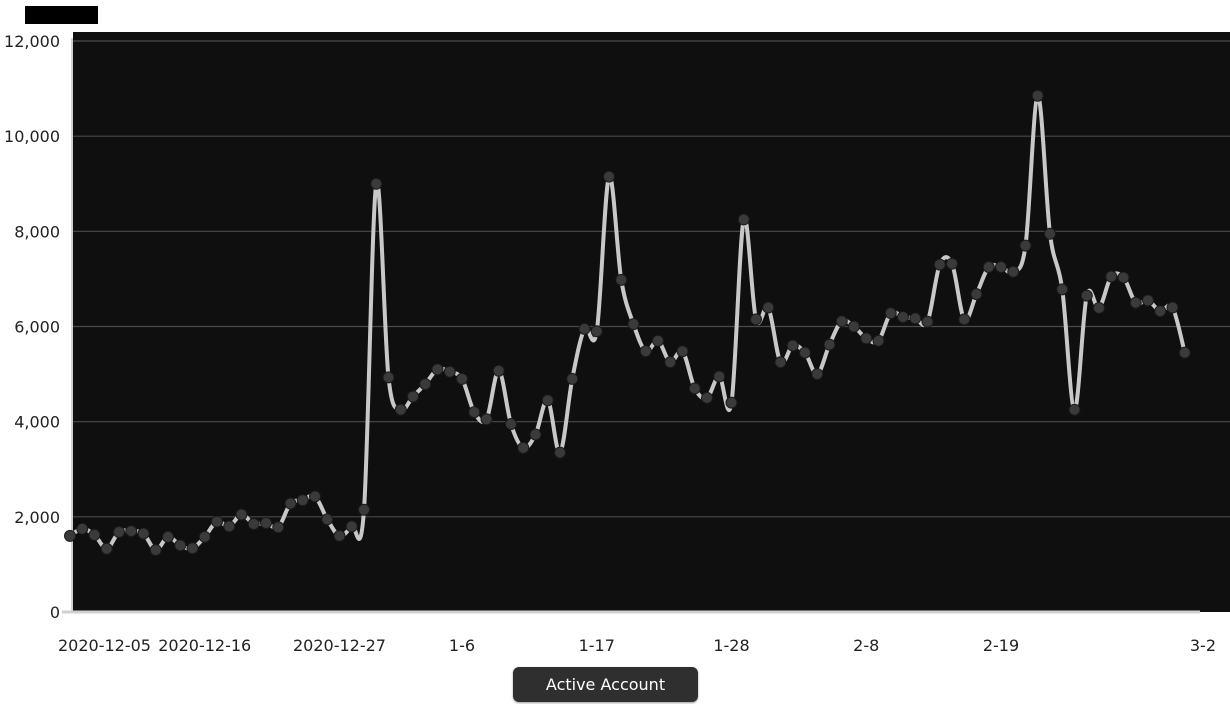 The image size is (1230, 704). Describe the element at coordinates (37, 231) in the screenshot. I see `y-tick-label: 8,000` at that location.